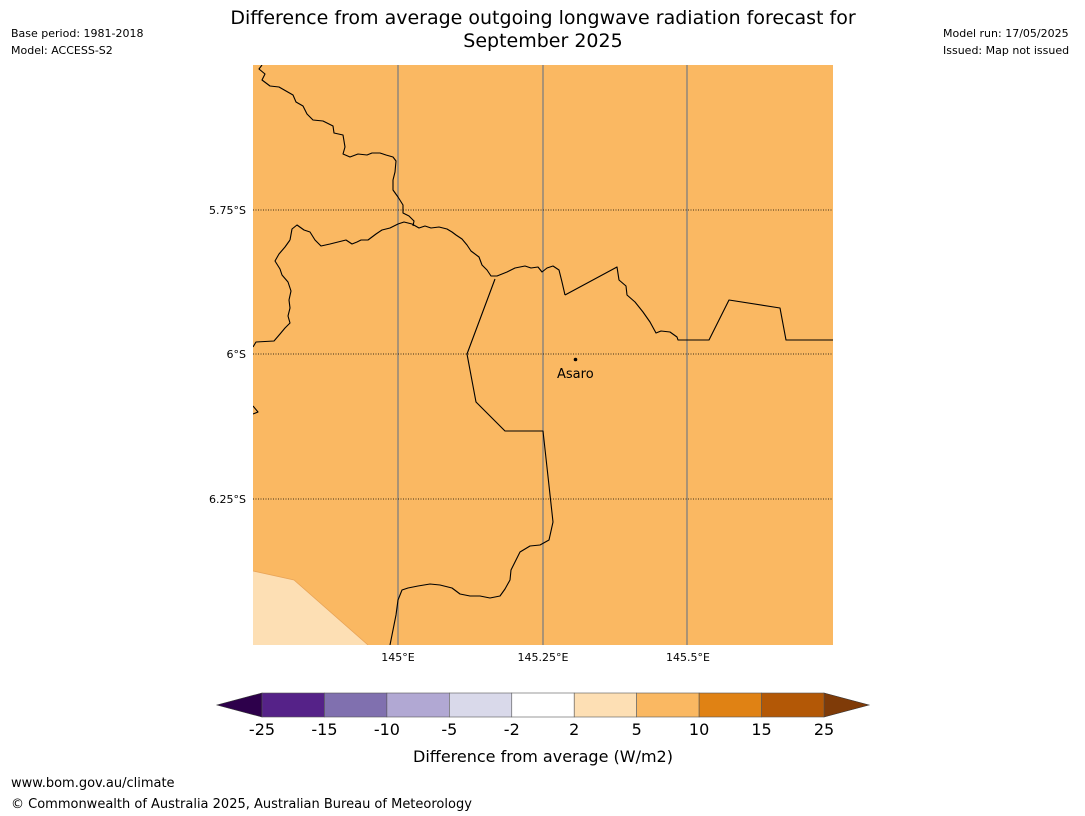 The width and height of the screenshot is (1085, 816). What do you see at coordinates (324, 729) in the screenshot?
I see `colorbar-tick-label: -15` at bounding box center [324, 729].